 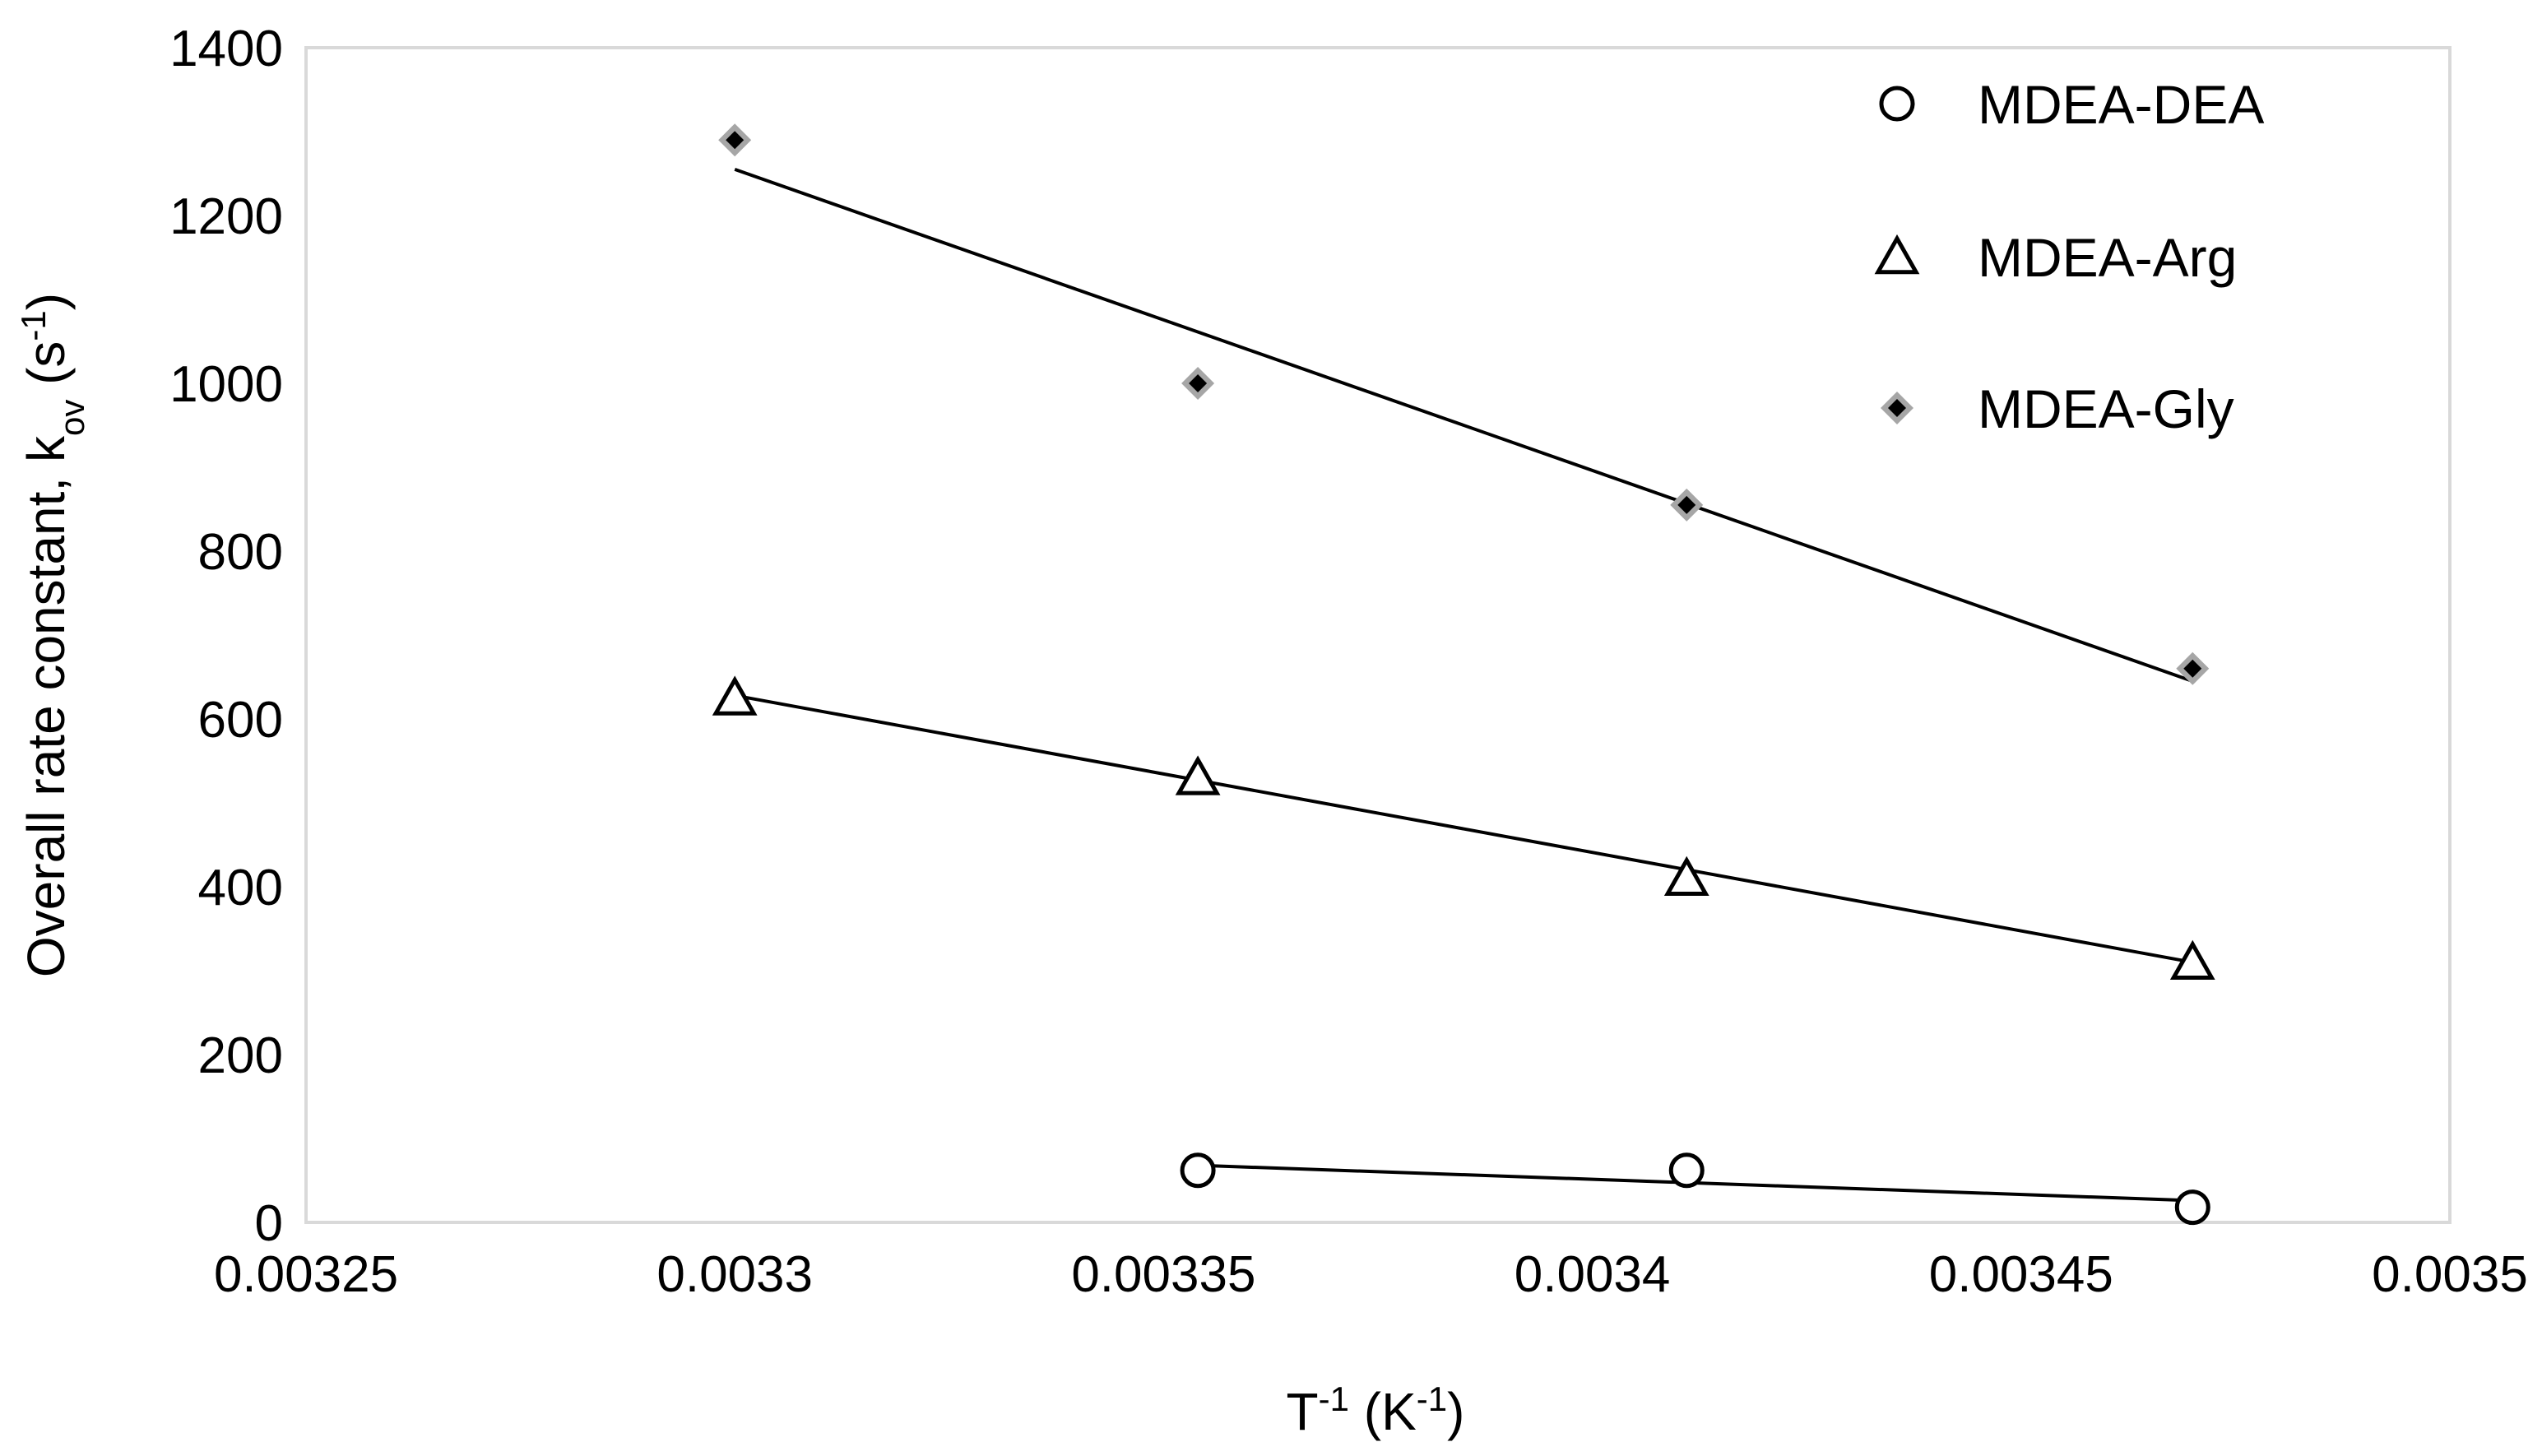 I want to click on x-tick-label: 0.00325, so click(x=306, y=1274).